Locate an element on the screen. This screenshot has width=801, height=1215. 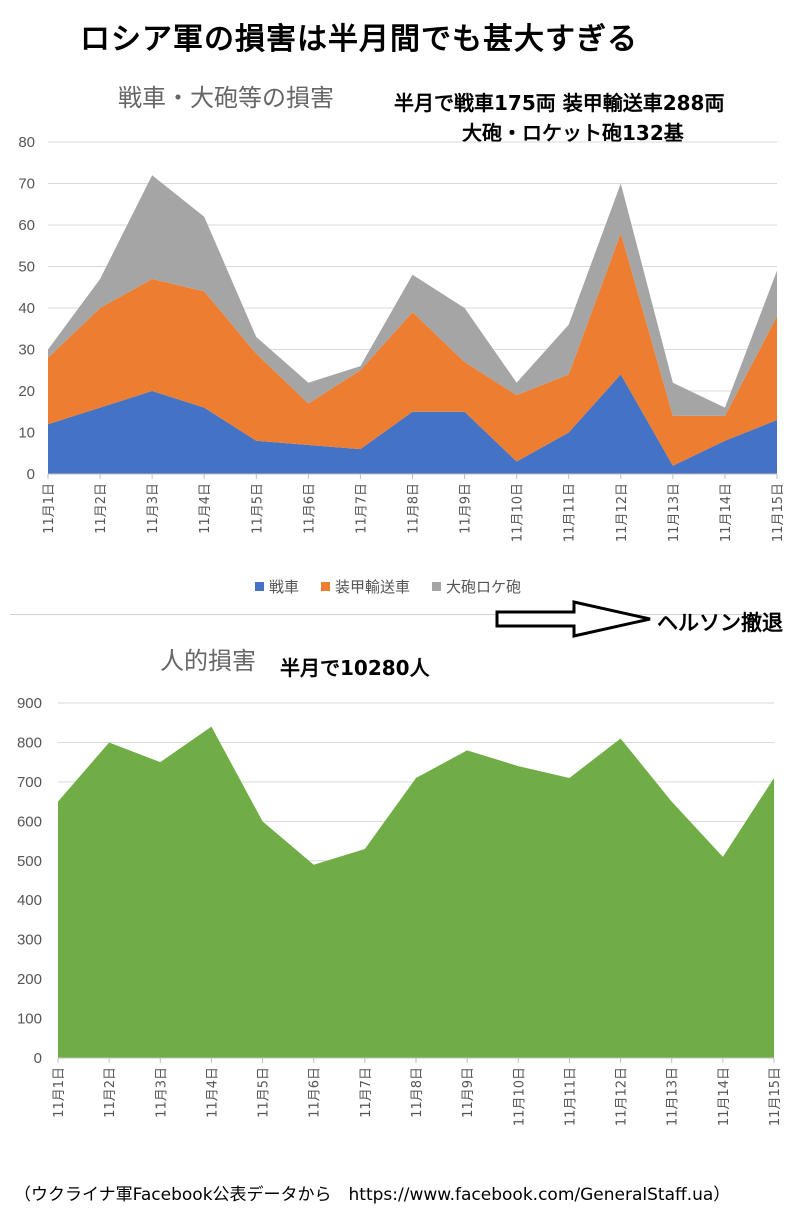
chart2-x-tick-label: 11月5日 is located at coordinates (264, 1092).